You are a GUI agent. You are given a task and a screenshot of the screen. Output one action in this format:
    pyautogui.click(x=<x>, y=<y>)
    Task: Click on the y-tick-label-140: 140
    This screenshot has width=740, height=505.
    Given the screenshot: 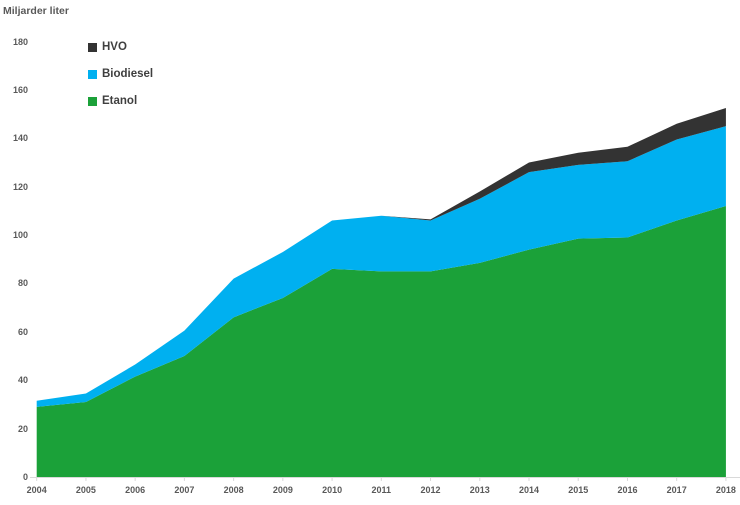 What is the action you would take?
    pyautogui.click(x=20, y=138)
    